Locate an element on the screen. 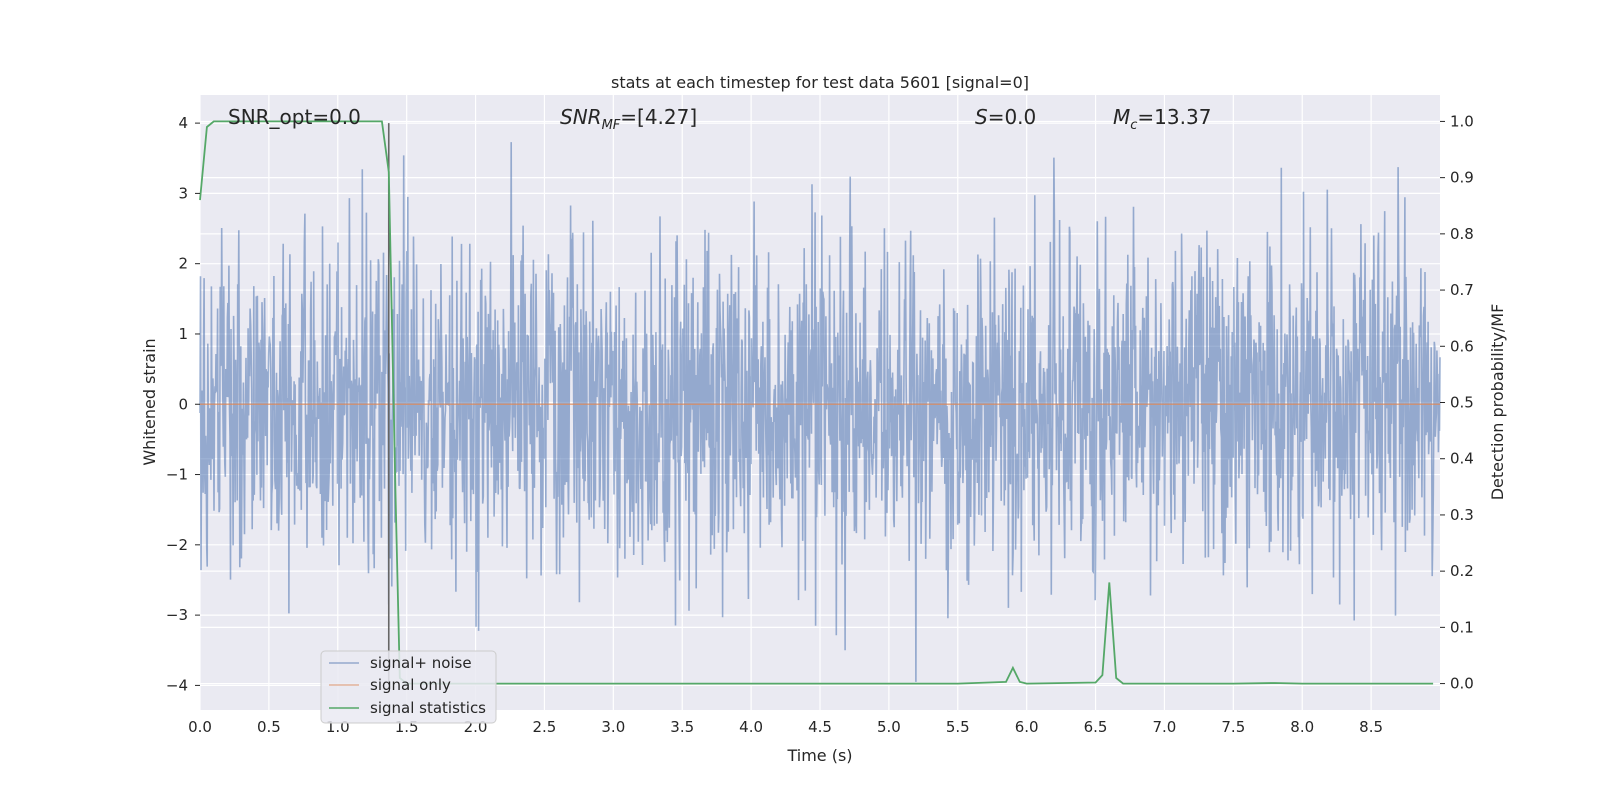 This screenshot has width=1600, height=800. x-tick-label: 0.5 is located at coordinates (269, 727).